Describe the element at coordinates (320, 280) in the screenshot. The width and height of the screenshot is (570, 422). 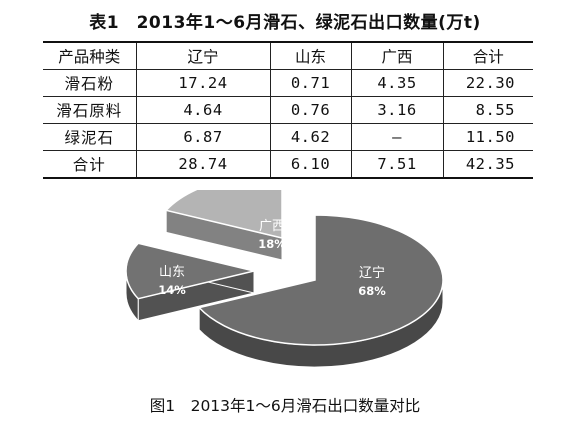
I see `pie-slice-liaoning` at that location.